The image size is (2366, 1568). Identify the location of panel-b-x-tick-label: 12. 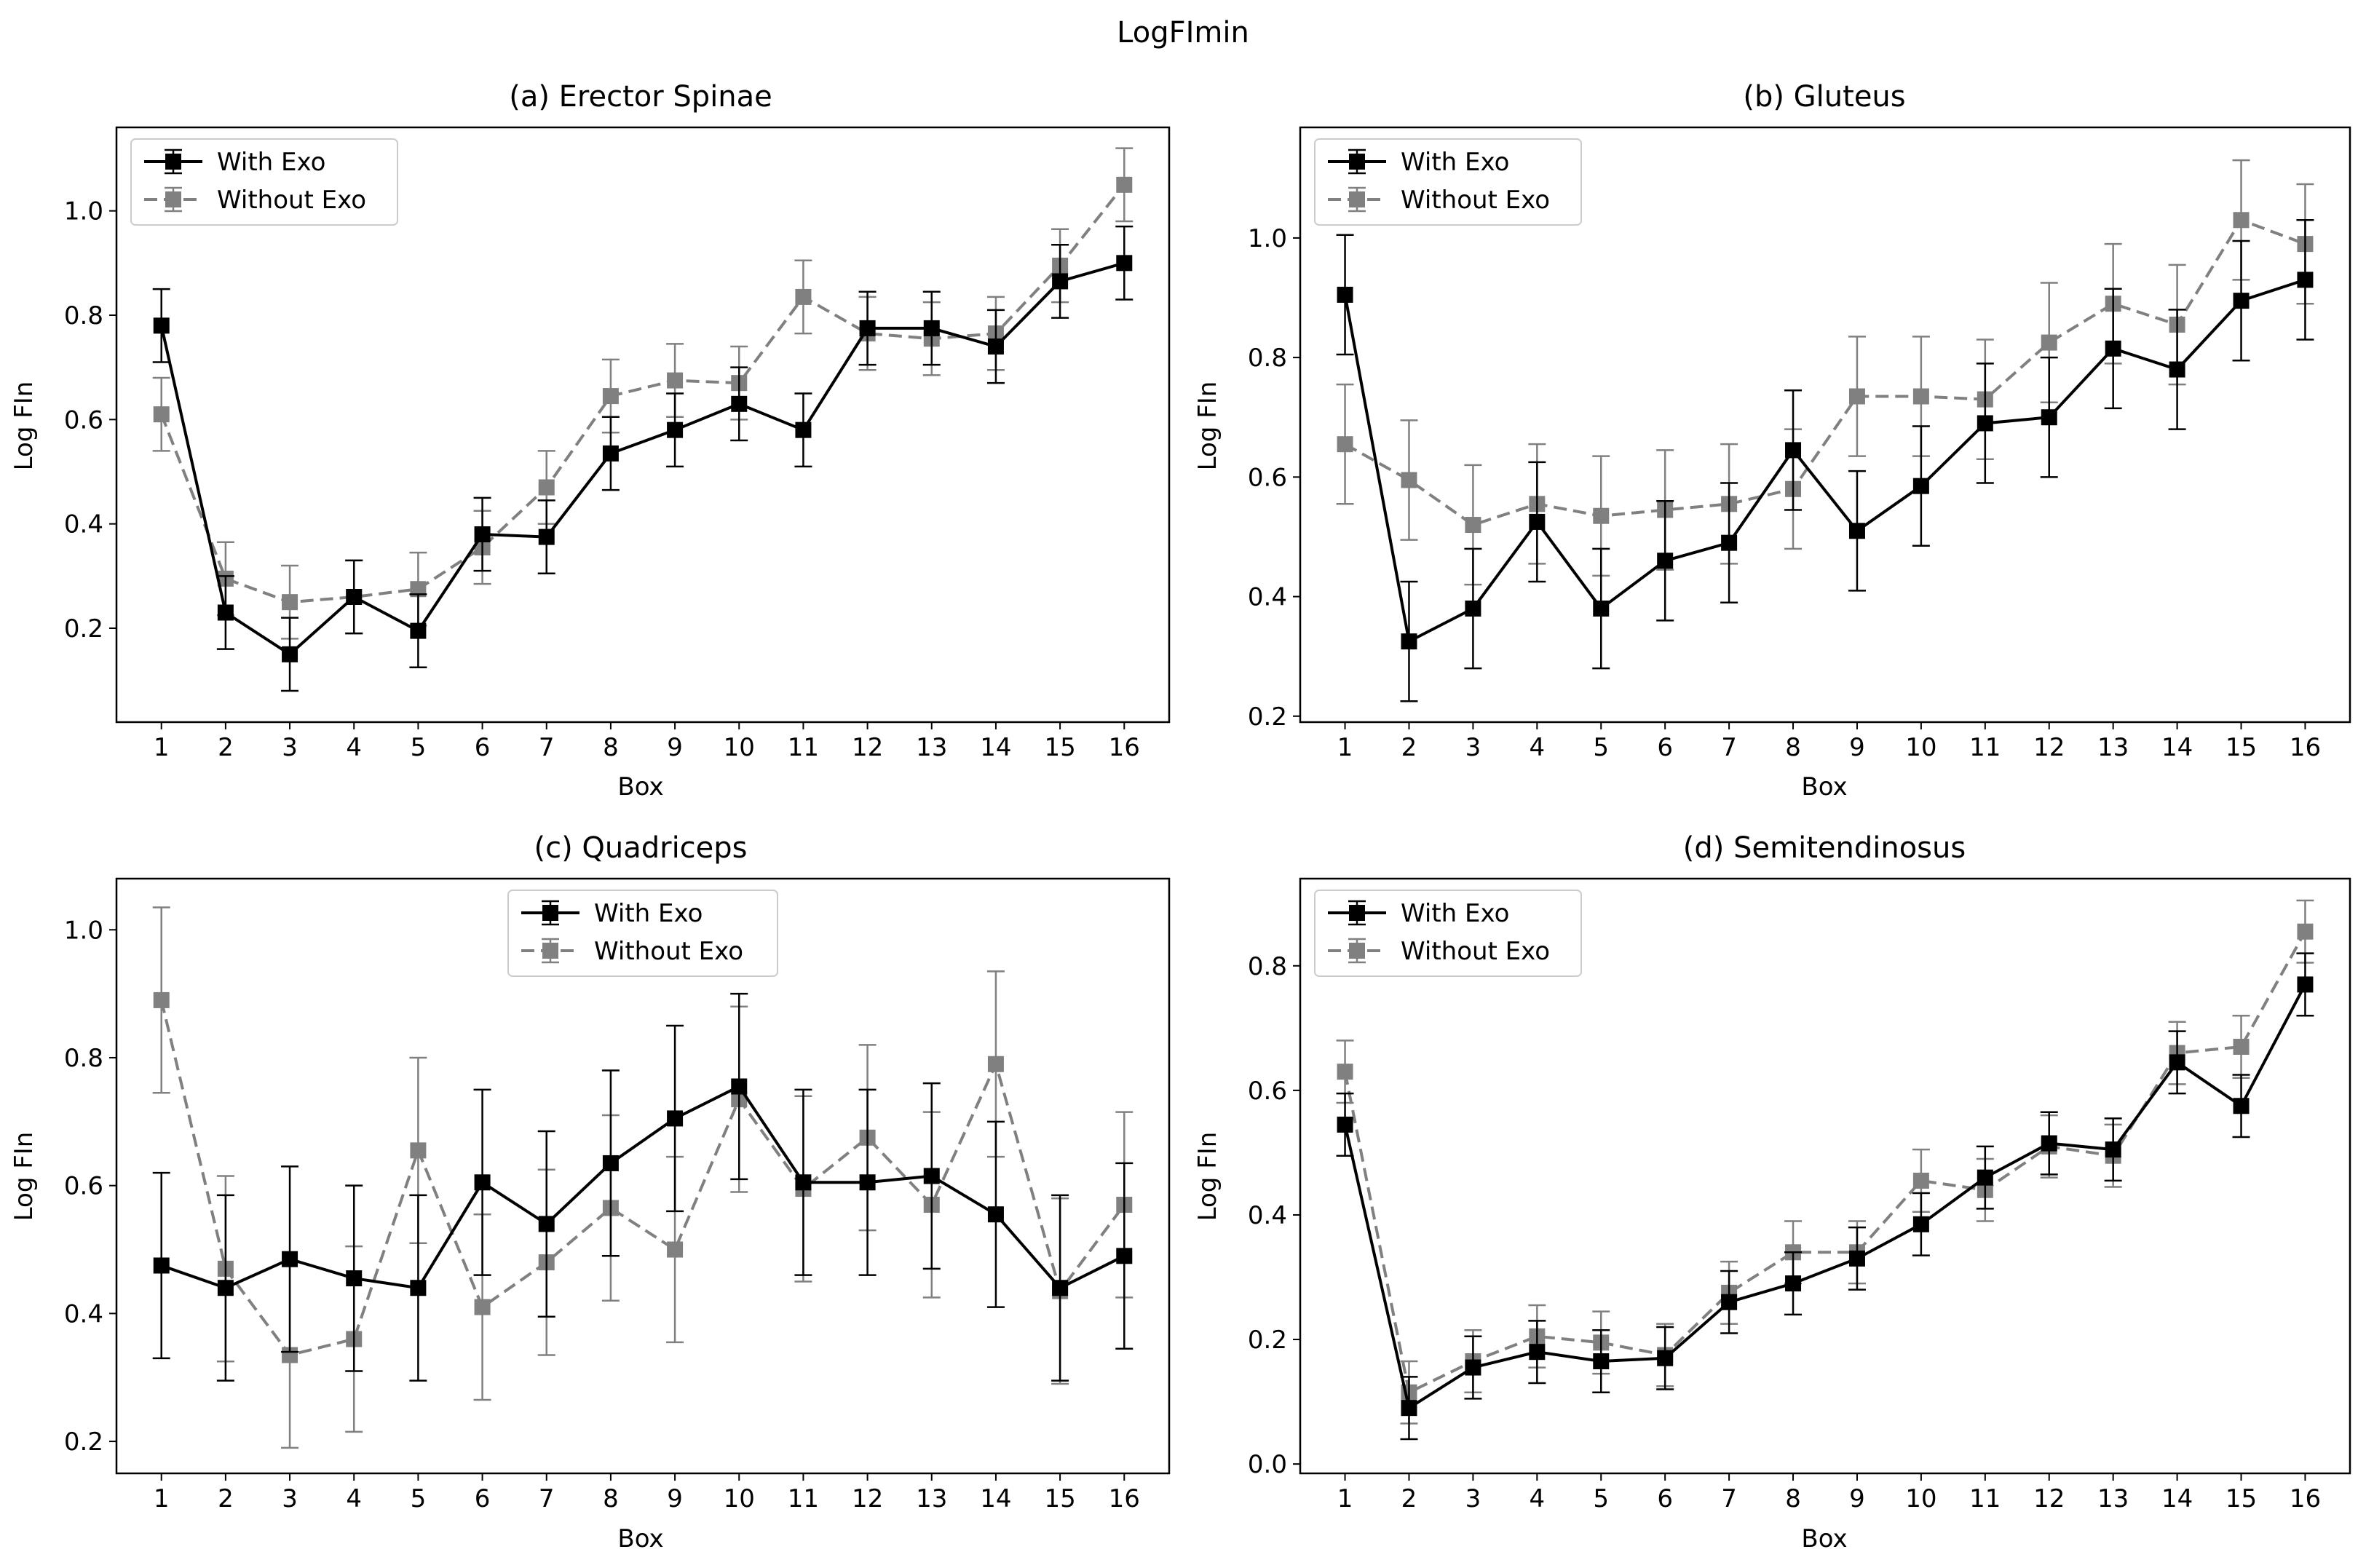
(2049, 747).